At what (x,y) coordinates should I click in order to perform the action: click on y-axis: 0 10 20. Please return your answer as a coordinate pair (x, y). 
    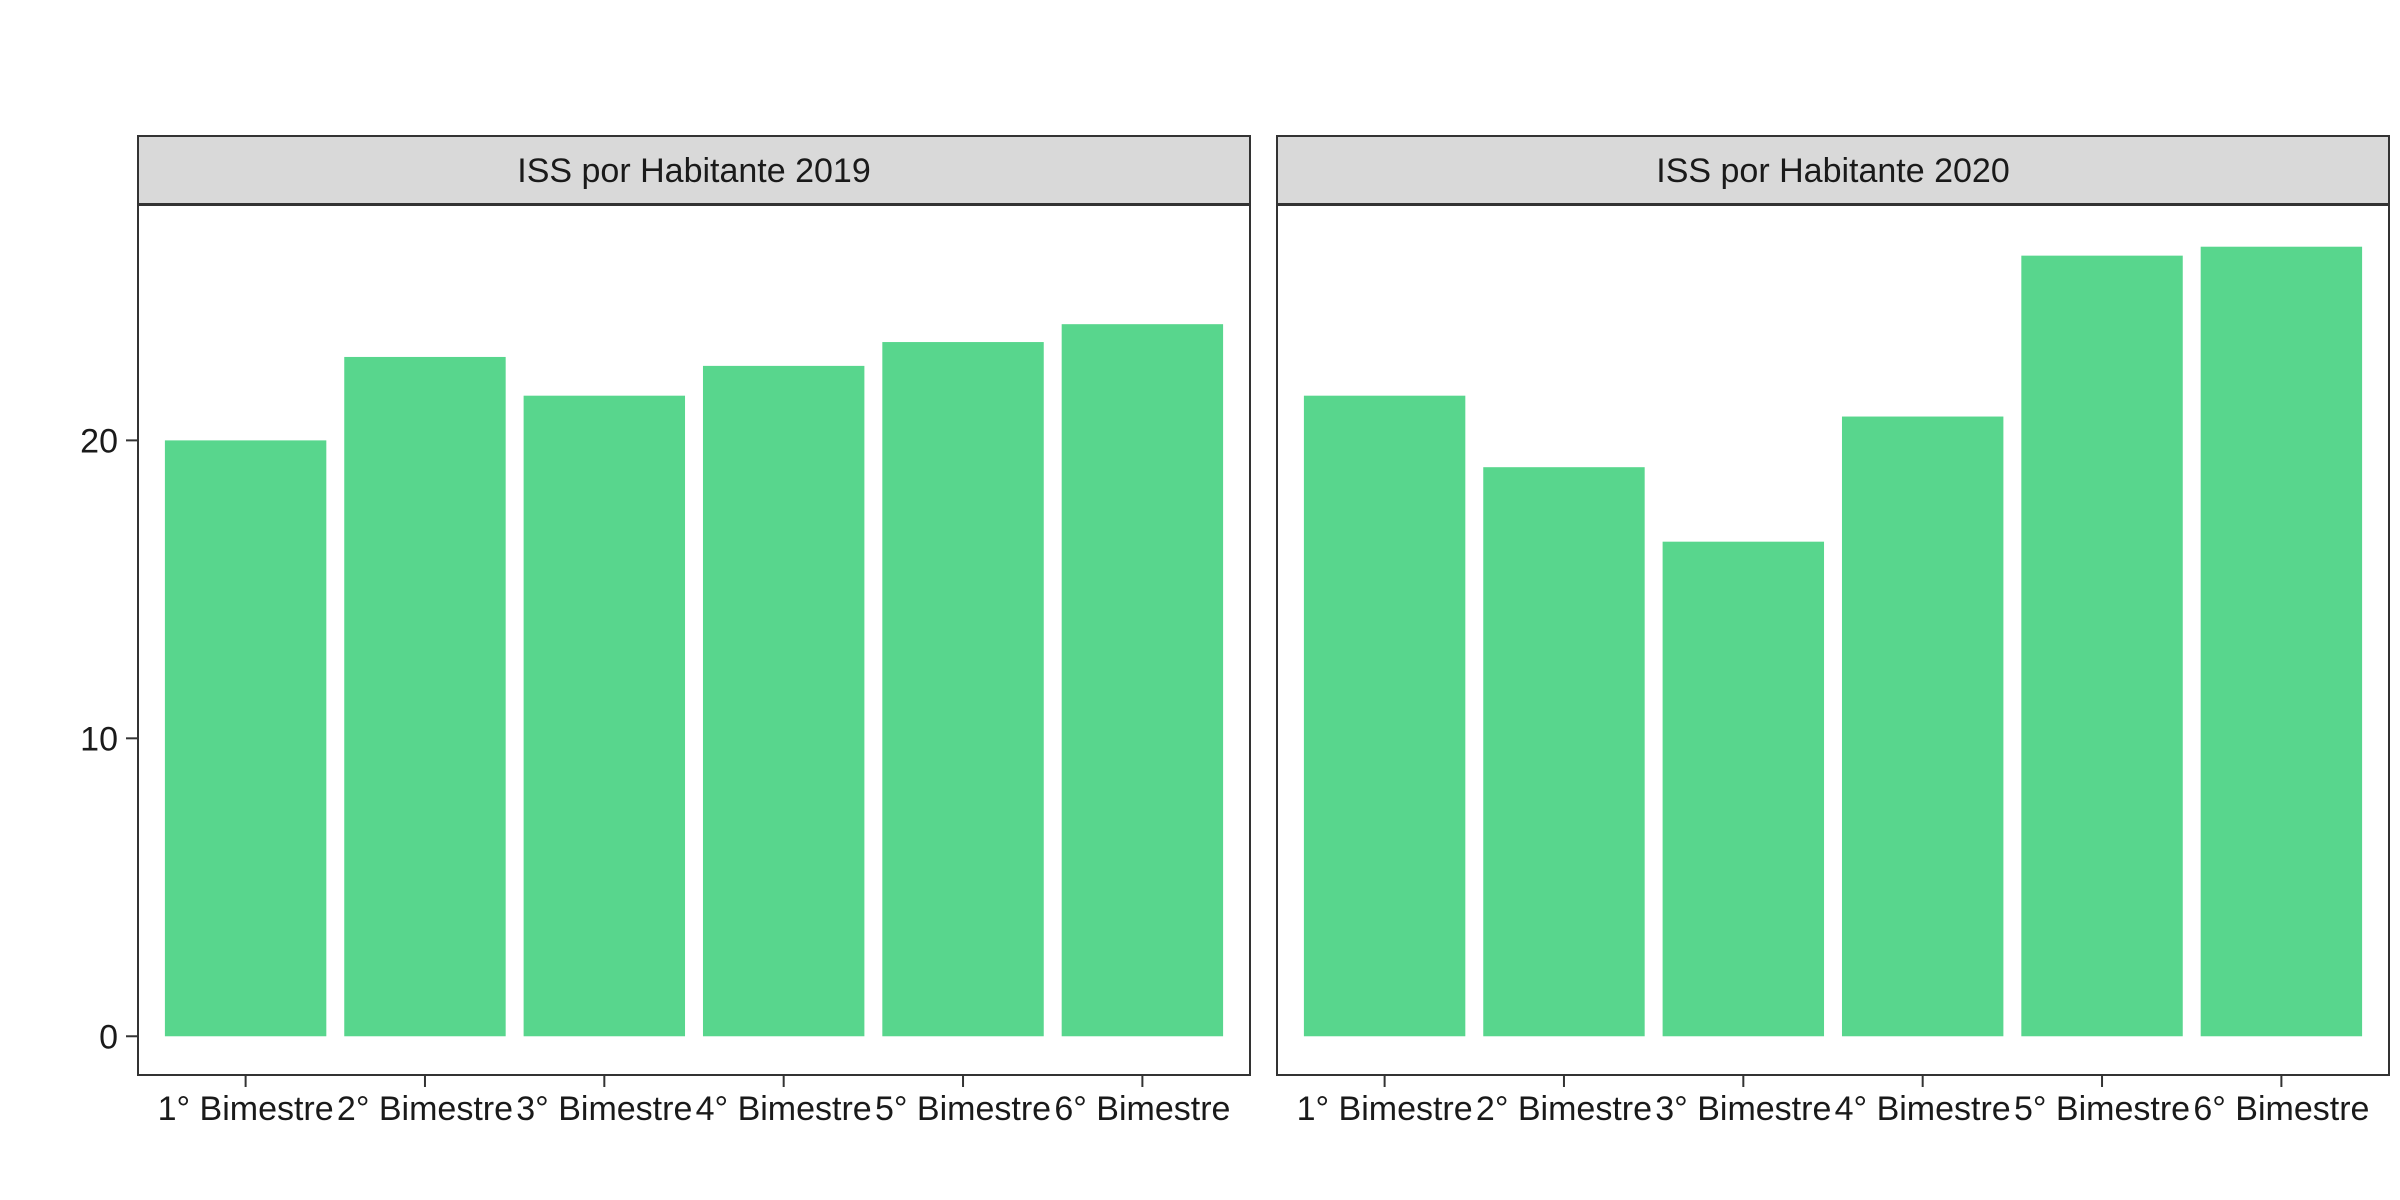
    Looking at the image, I should click on (109, 739).